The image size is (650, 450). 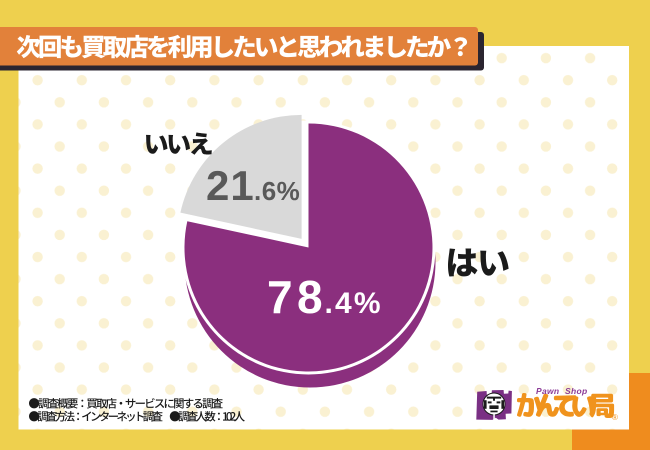 What do you see at coordinates (230, 185) in the screenshot?
I see `svg-text: 21` at bounding box center [230, 185].